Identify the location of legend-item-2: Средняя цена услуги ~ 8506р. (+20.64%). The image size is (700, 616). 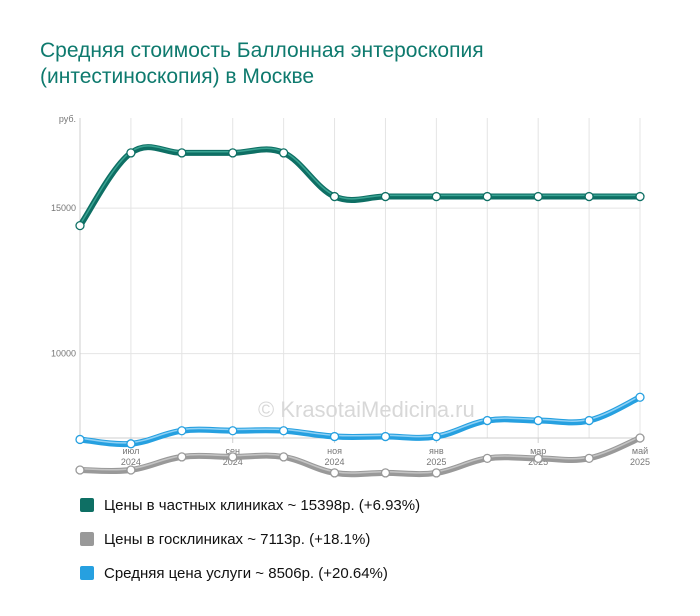
(250, 573).